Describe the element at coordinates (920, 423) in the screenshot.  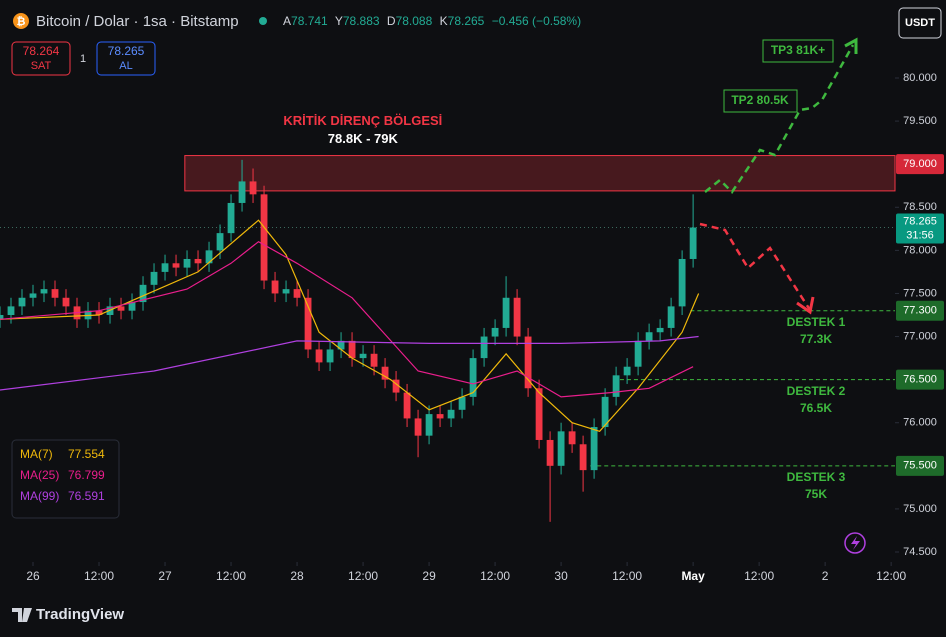
I see `y-tick-label: 76.000` at that location.